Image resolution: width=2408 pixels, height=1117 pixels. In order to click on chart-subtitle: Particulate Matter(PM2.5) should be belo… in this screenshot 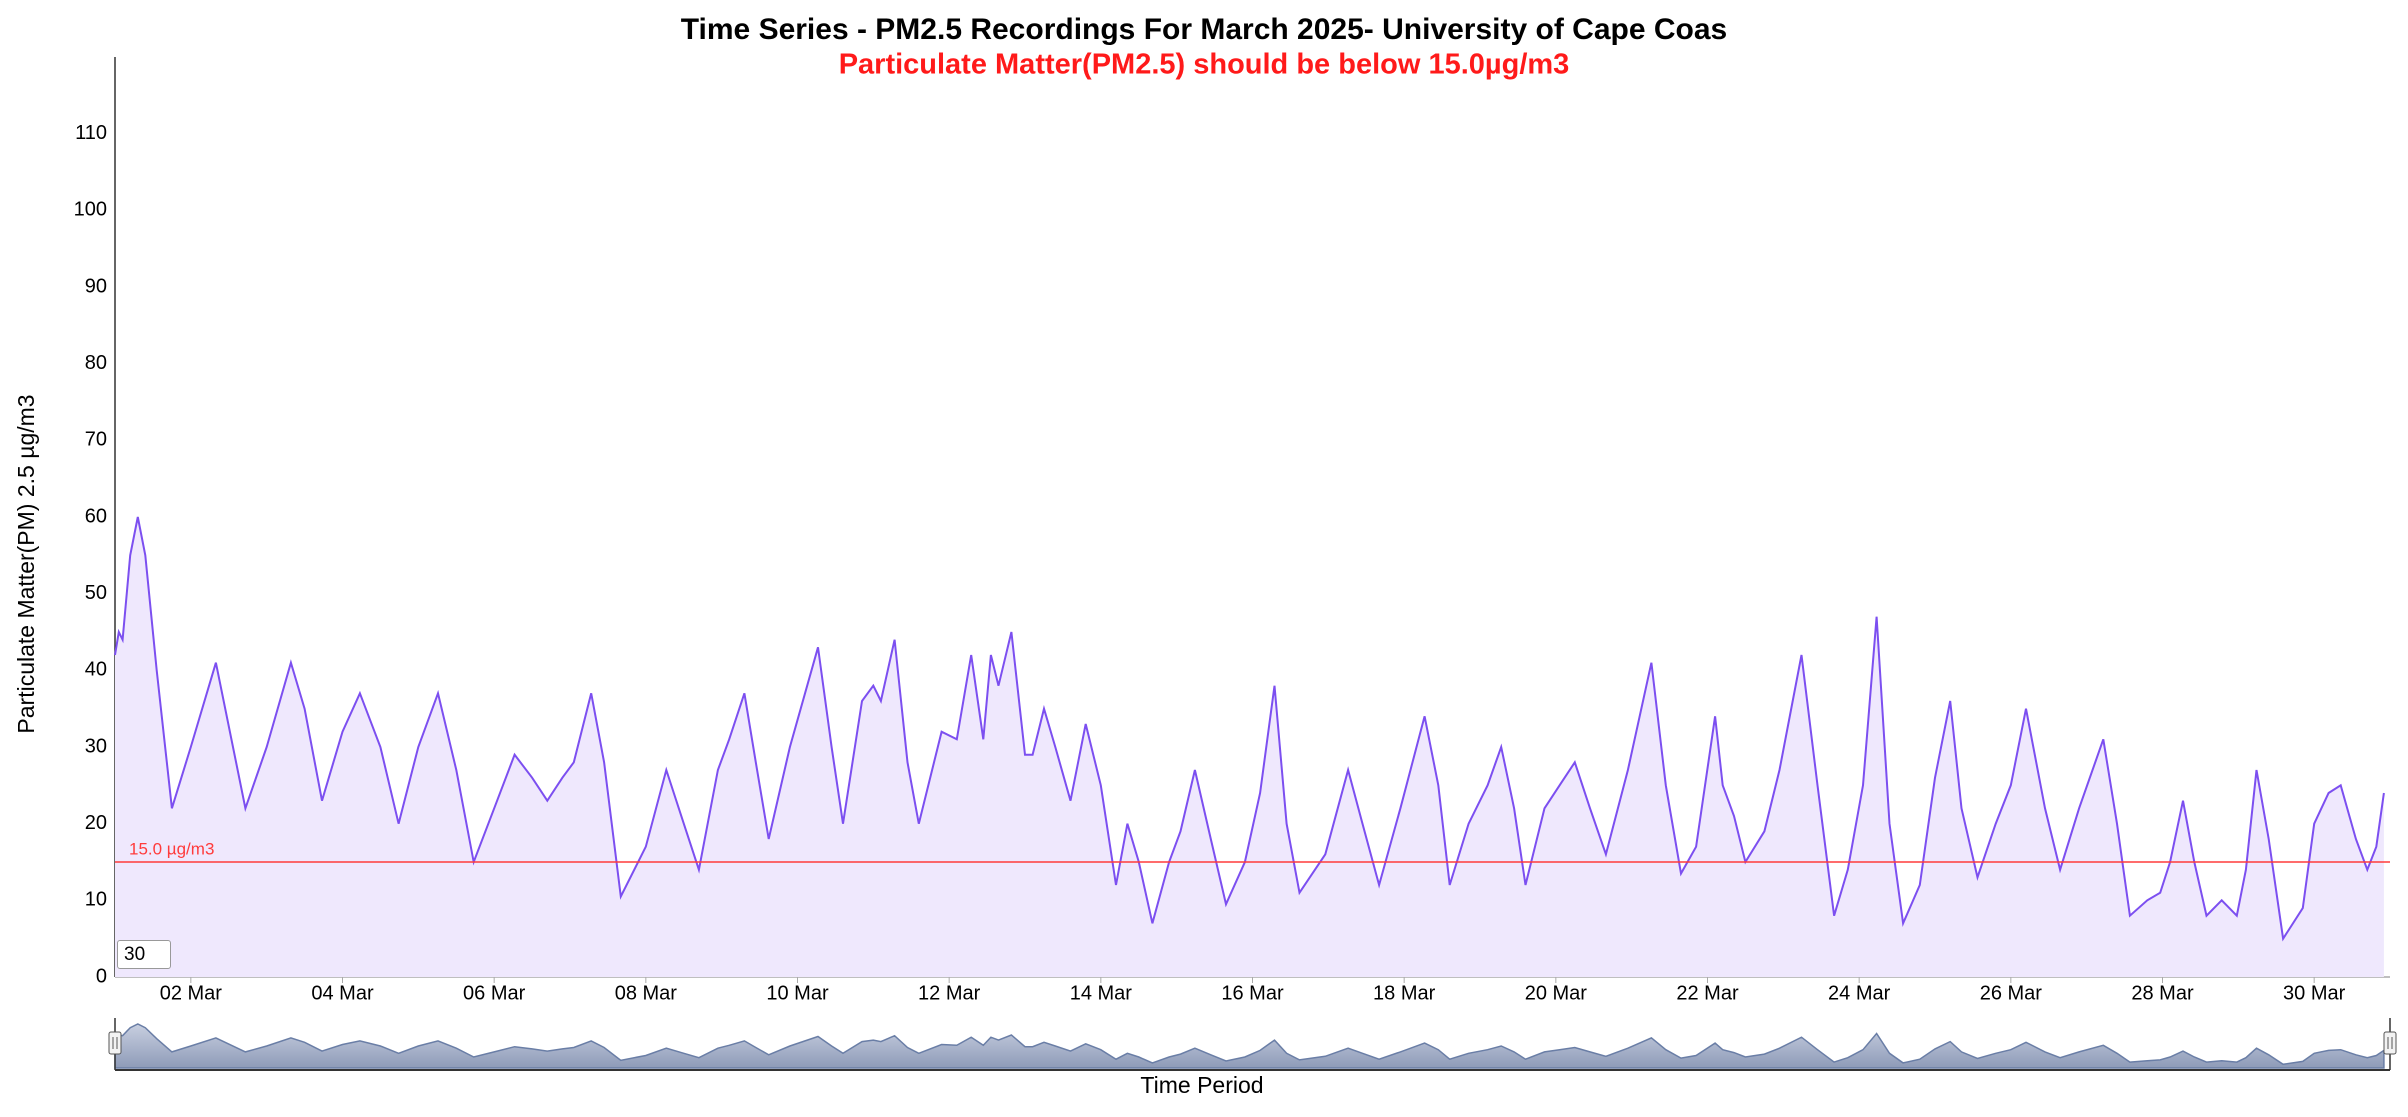, I will do `click(1204, 65)`.